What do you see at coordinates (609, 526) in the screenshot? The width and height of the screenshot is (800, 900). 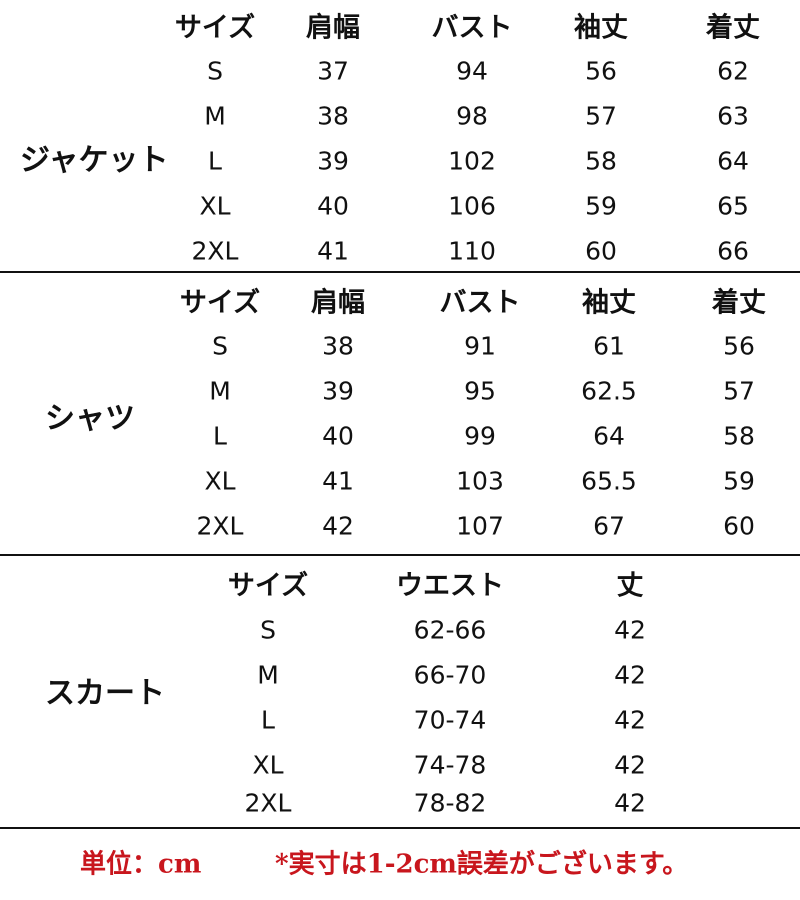 I see `table-cell: 67` at bounding box center [609, 526].